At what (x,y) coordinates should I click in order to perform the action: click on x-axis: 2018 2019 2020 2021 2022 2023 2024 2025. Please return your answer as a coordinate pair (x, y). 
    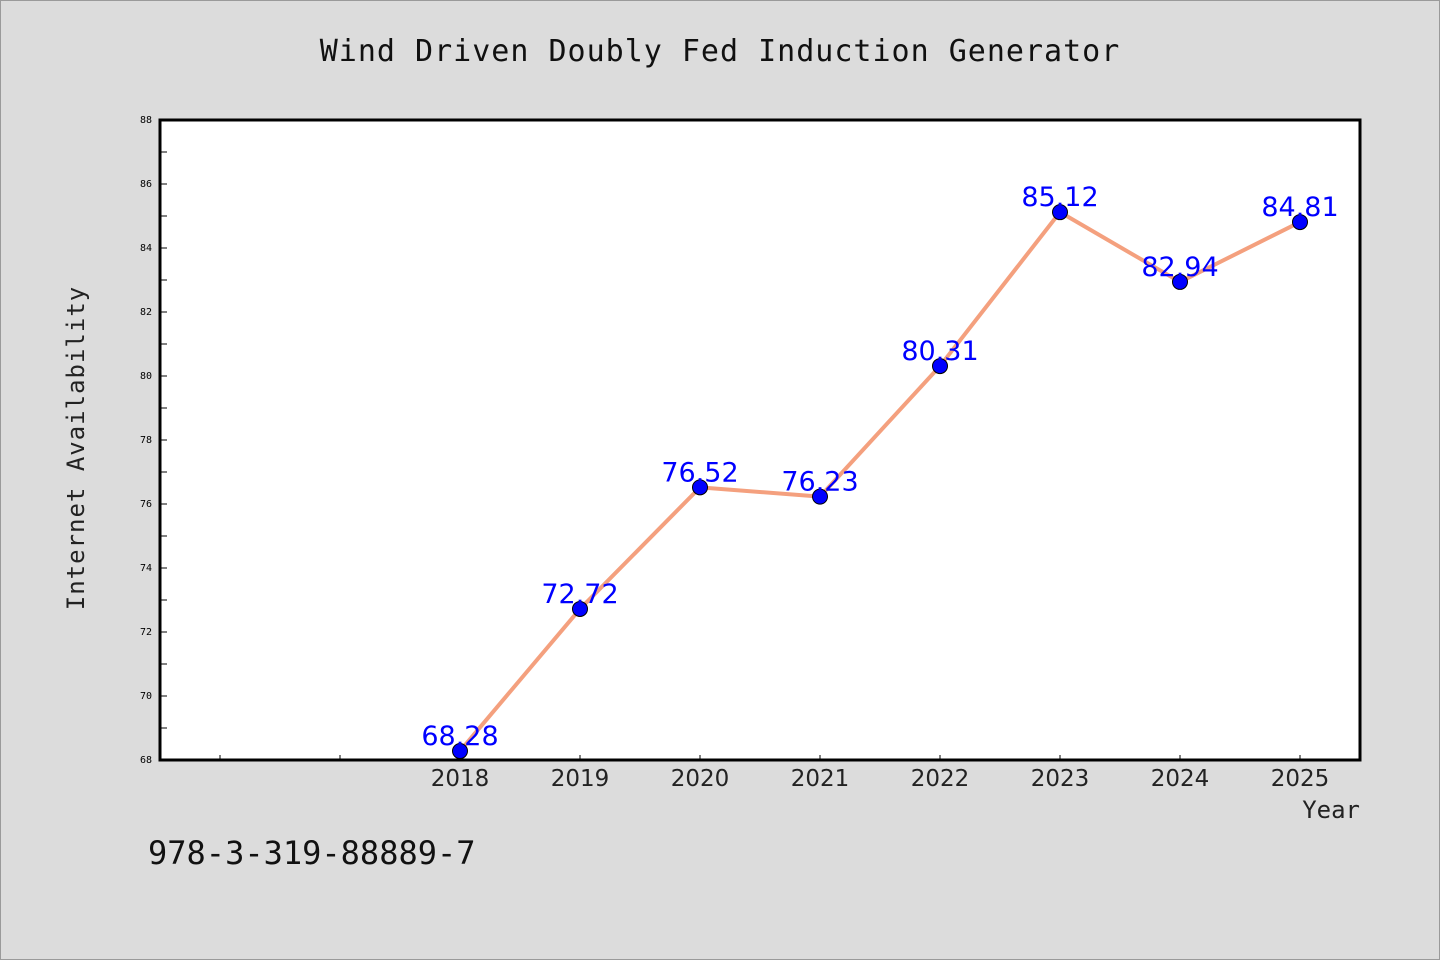
    Looking at the image, I should click on (774, 773).